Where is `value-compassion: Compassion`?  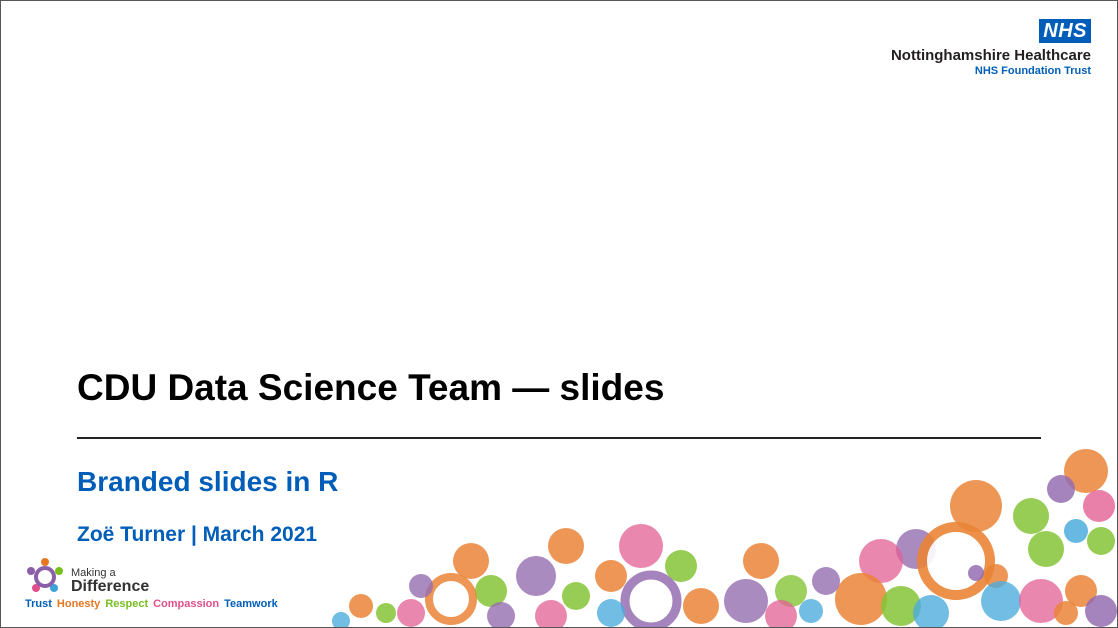
value-compassion: Compassion is located at coordinates (186, 604).